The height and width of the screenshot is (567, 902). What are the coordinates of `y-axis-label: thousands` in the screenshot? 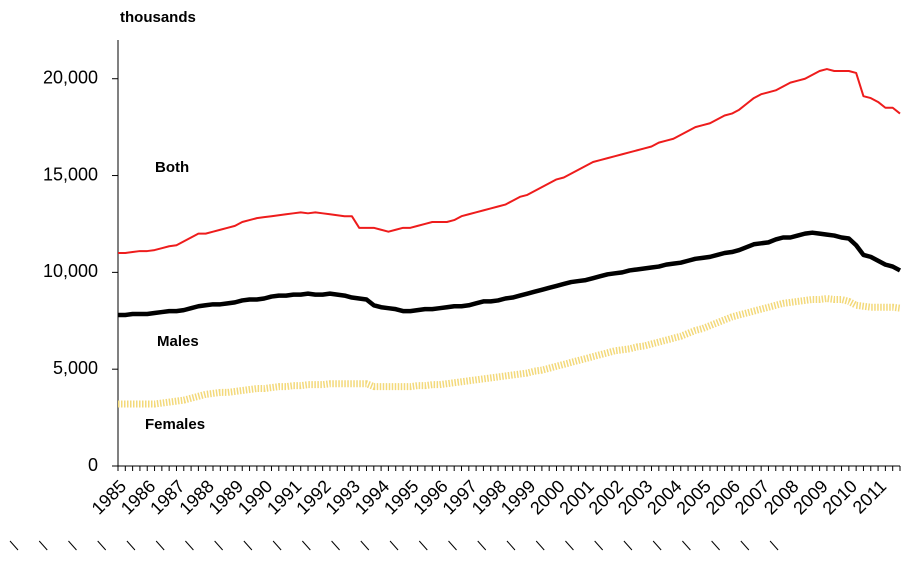 It's located at (158, 17).